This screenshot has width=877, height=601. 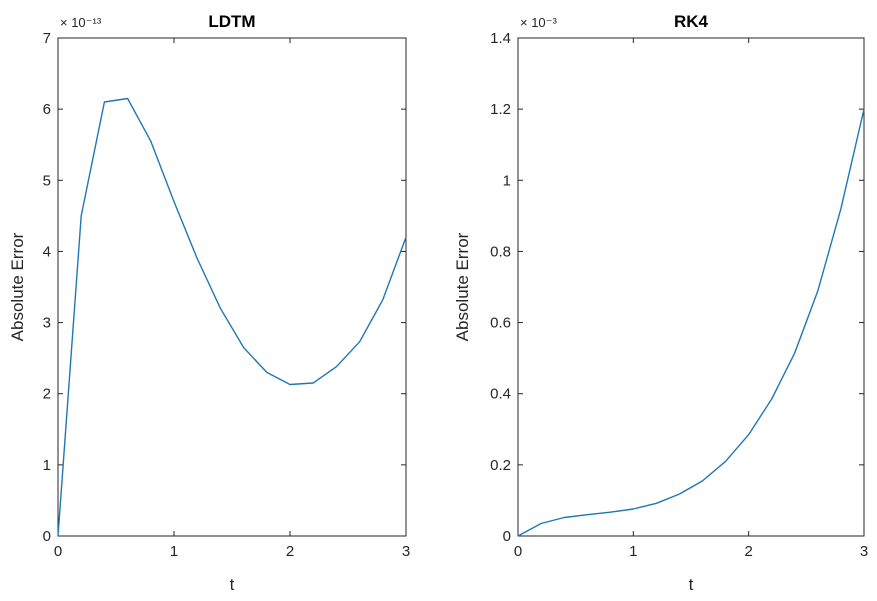 What do you see at coordinates (47, 251) in the screenshot?
I see `y-tick-label: 4` at bounding box center [47, 251].